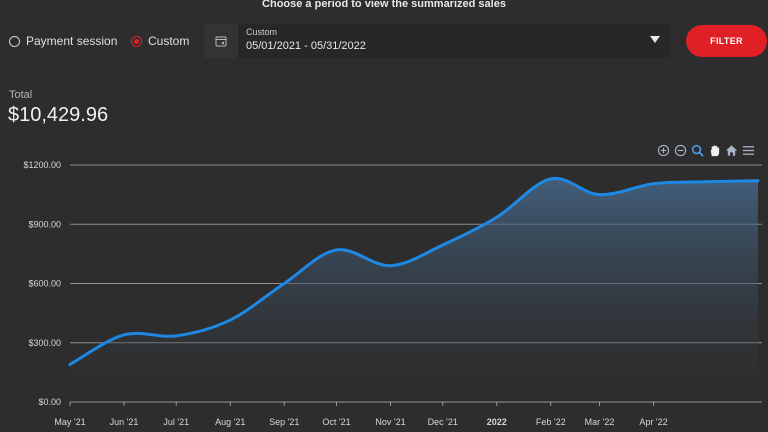  I want to click on total-label: Total, so click(21, 95).